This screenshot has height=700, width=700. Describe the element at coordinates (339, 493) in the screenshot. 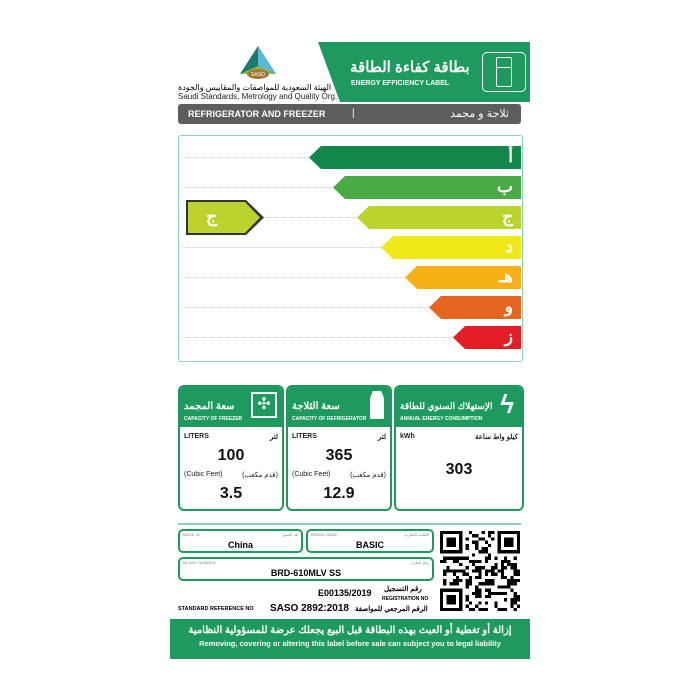

I see `fridge-cubic-feet: 12.9` at that location.